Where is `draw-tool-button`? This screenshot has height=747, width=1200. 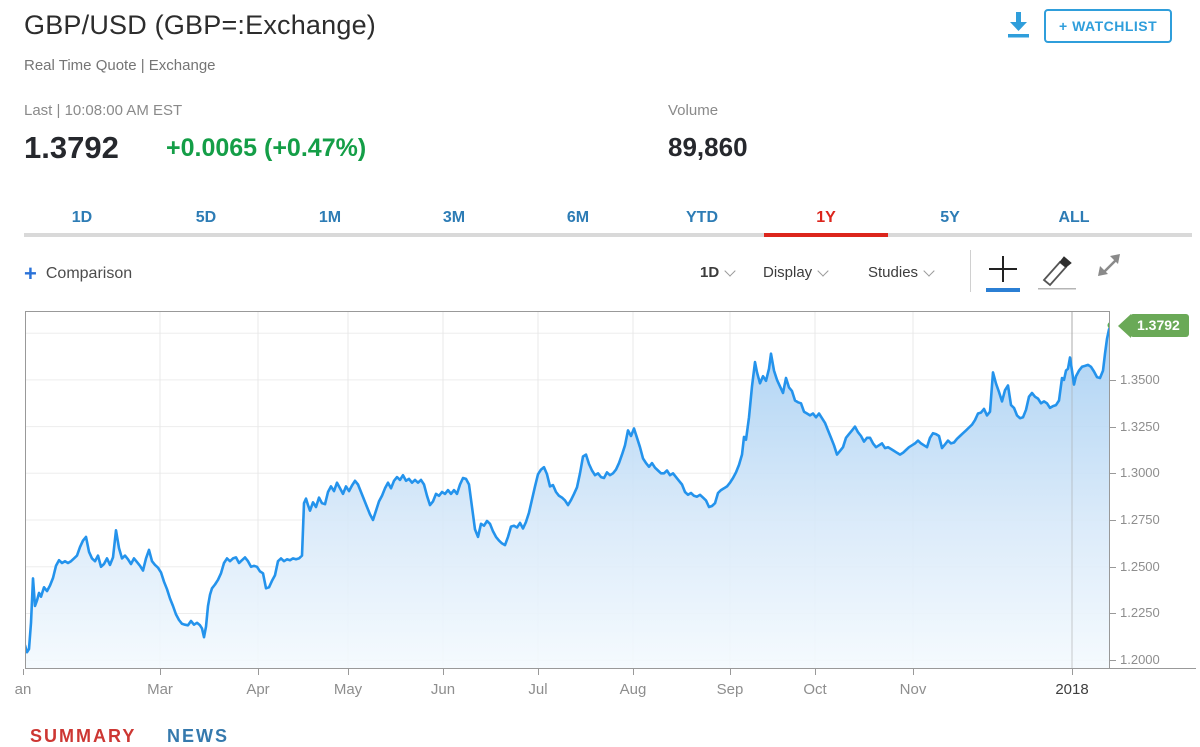 draw-tool-button is located at coordinates (1057, 274).